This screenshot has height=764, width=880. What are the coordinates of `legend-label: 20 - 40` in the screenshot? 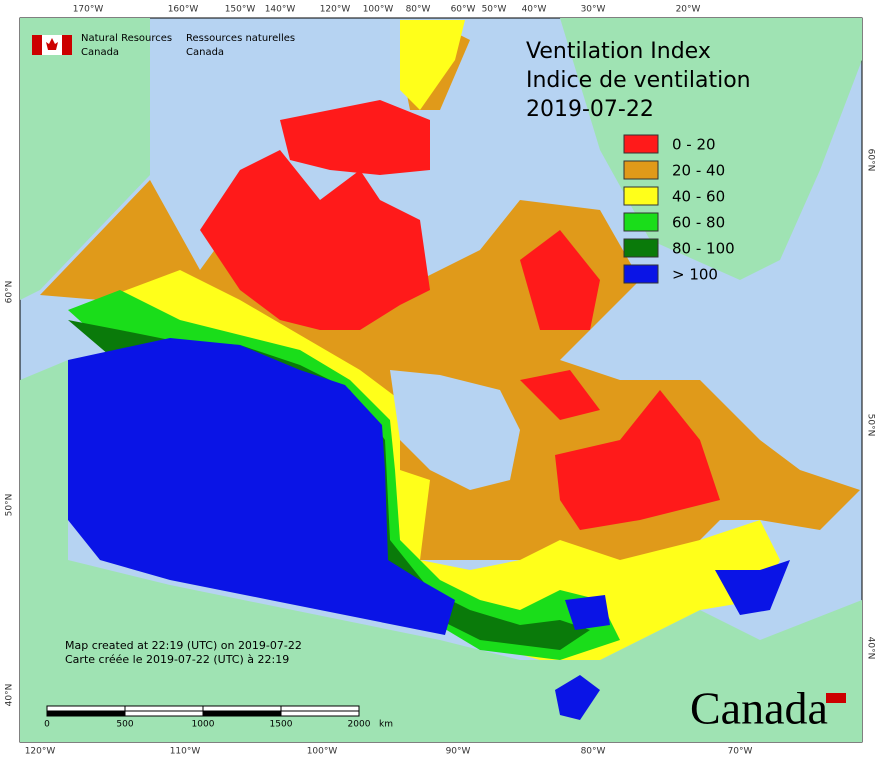 It's located at (698, 171).